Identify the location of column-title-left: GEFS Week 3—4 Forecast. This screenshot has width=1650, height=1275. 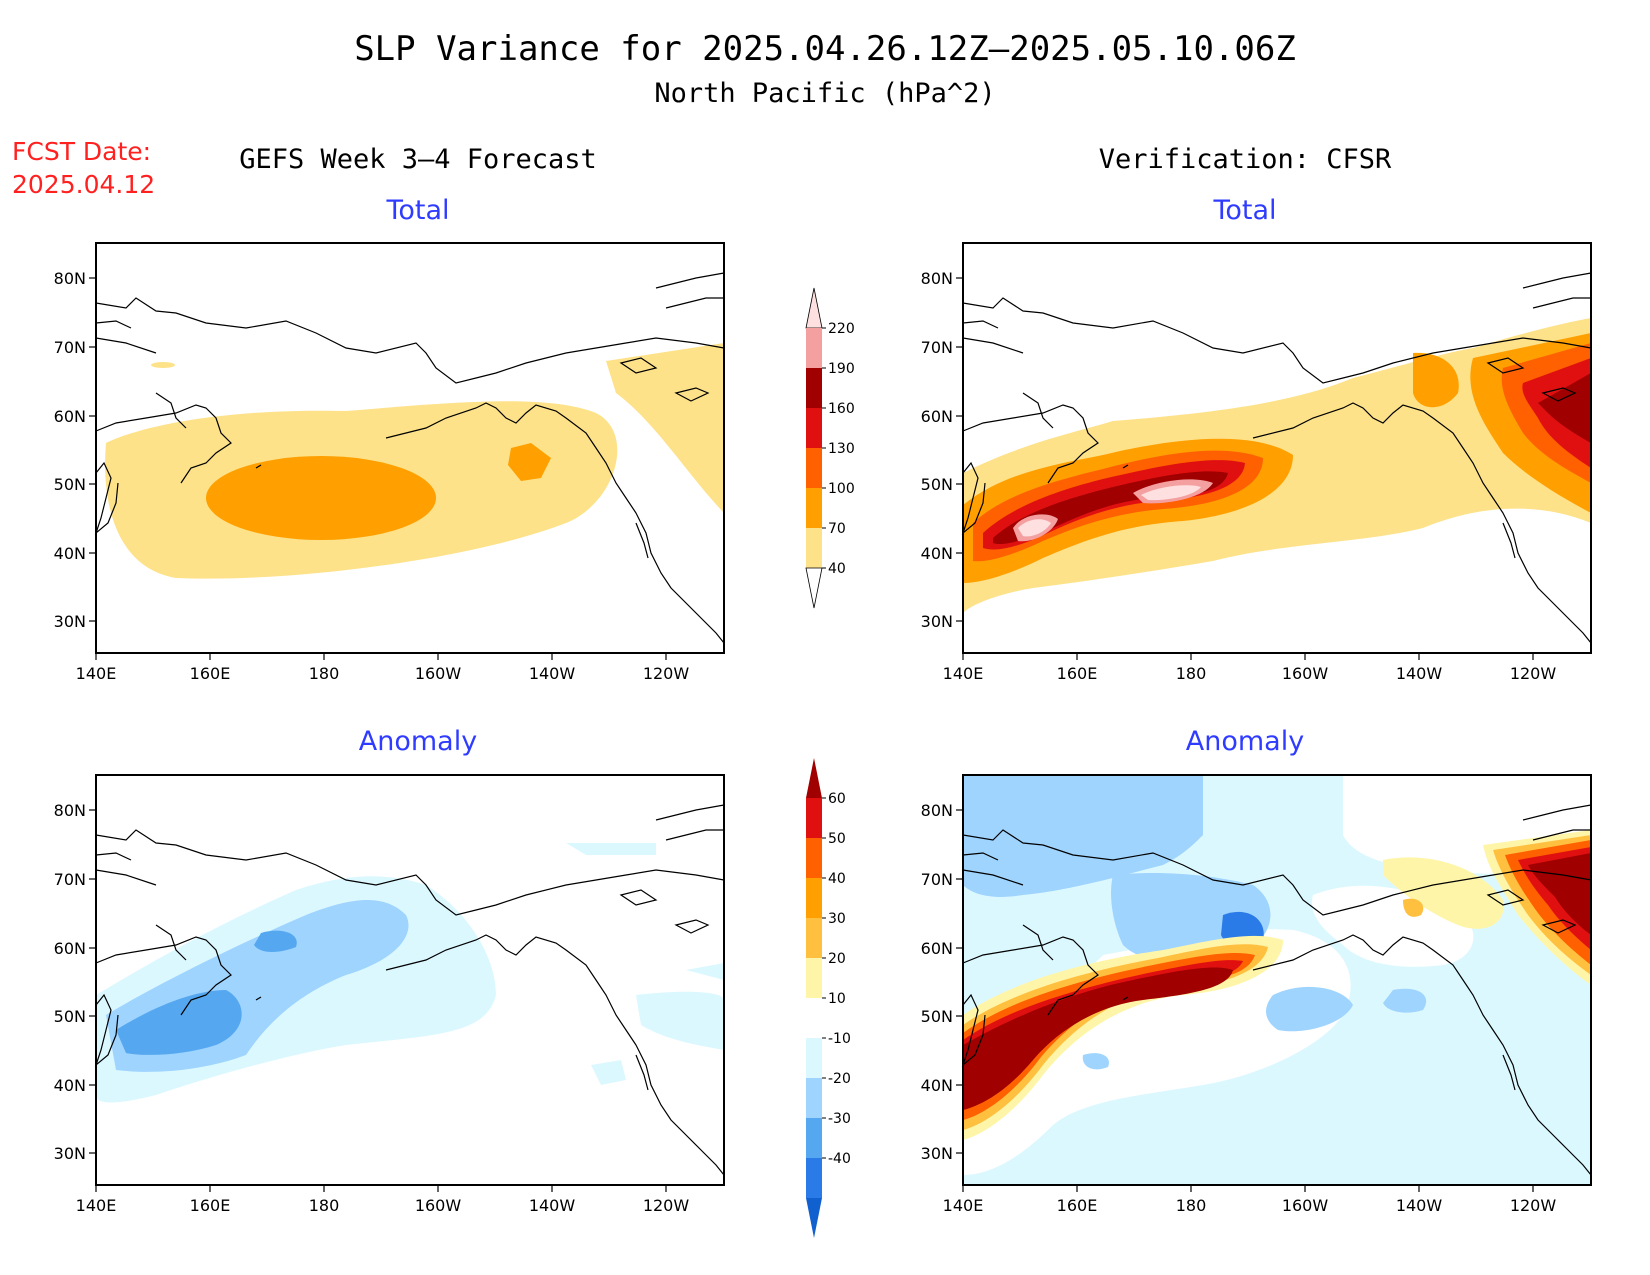
(418, 159).